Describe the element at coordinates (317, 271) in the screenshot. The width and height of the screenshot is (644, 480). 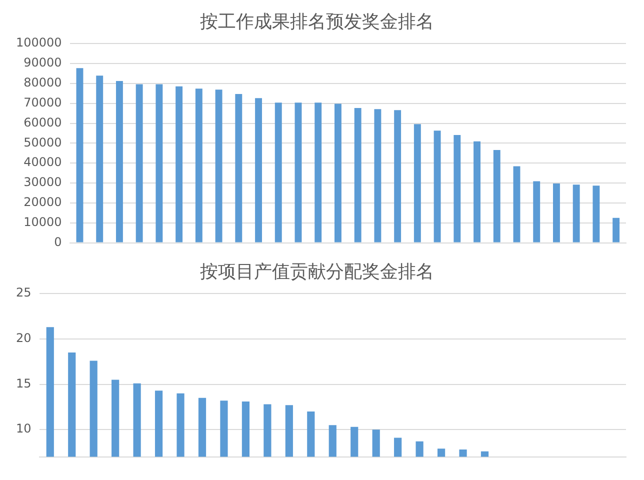
I see `chart-title: 按项目产值贡献分配奖金排名` at that location.